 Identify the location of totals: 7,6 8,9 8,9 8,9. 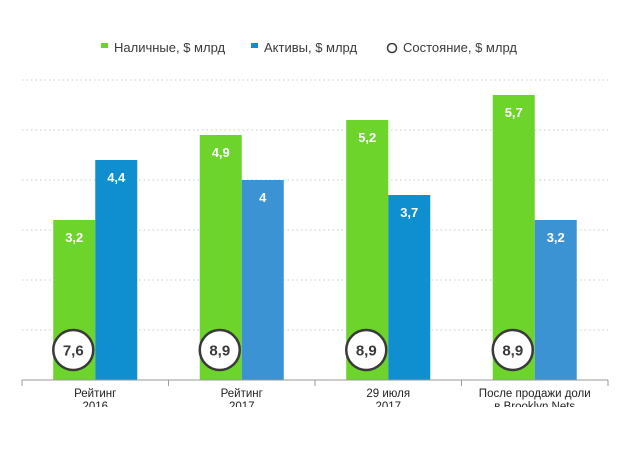
(293, 350).